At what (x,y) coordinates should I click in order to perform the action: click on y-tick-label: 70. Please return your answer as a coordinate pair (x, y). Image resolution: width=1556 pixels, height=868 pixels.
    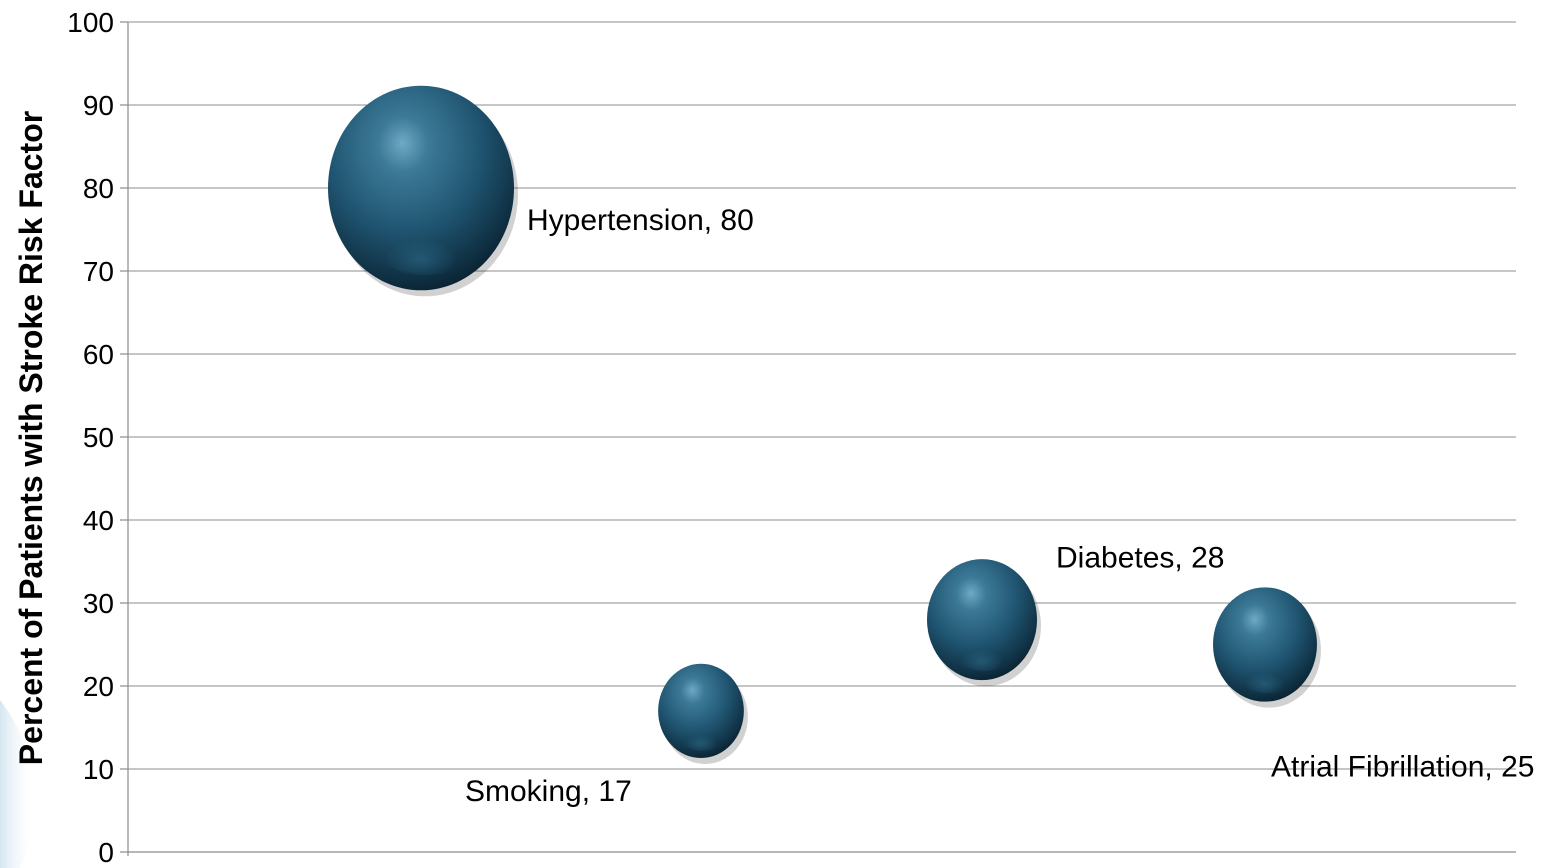
    Looking at the image, I should click on (98, 271).